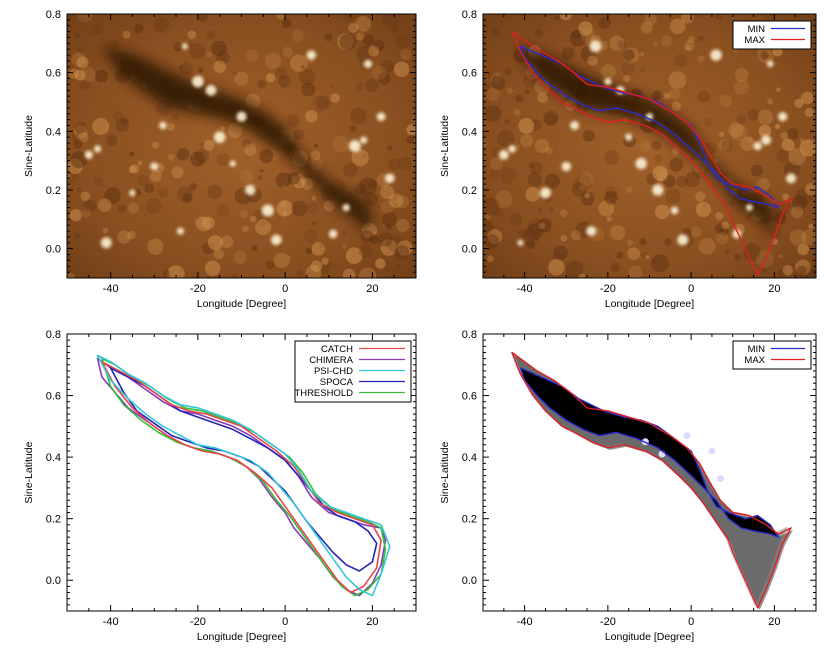 The width and height of the screenshot is (830, 664). I want to click on y-tick-label: 0.0, so click(53, 581).